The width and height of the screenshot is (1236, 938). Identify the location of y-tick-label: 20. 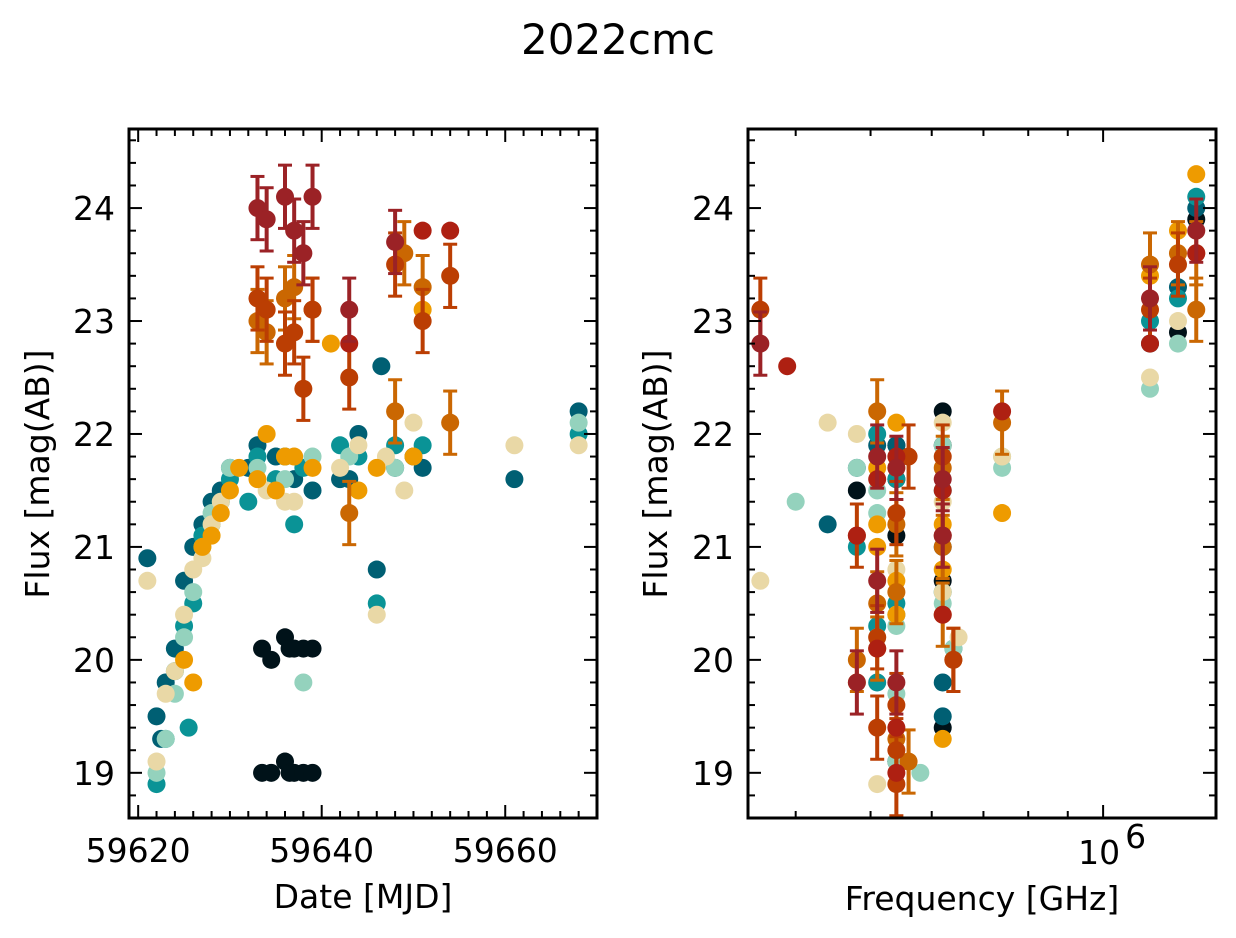
(713, 660).